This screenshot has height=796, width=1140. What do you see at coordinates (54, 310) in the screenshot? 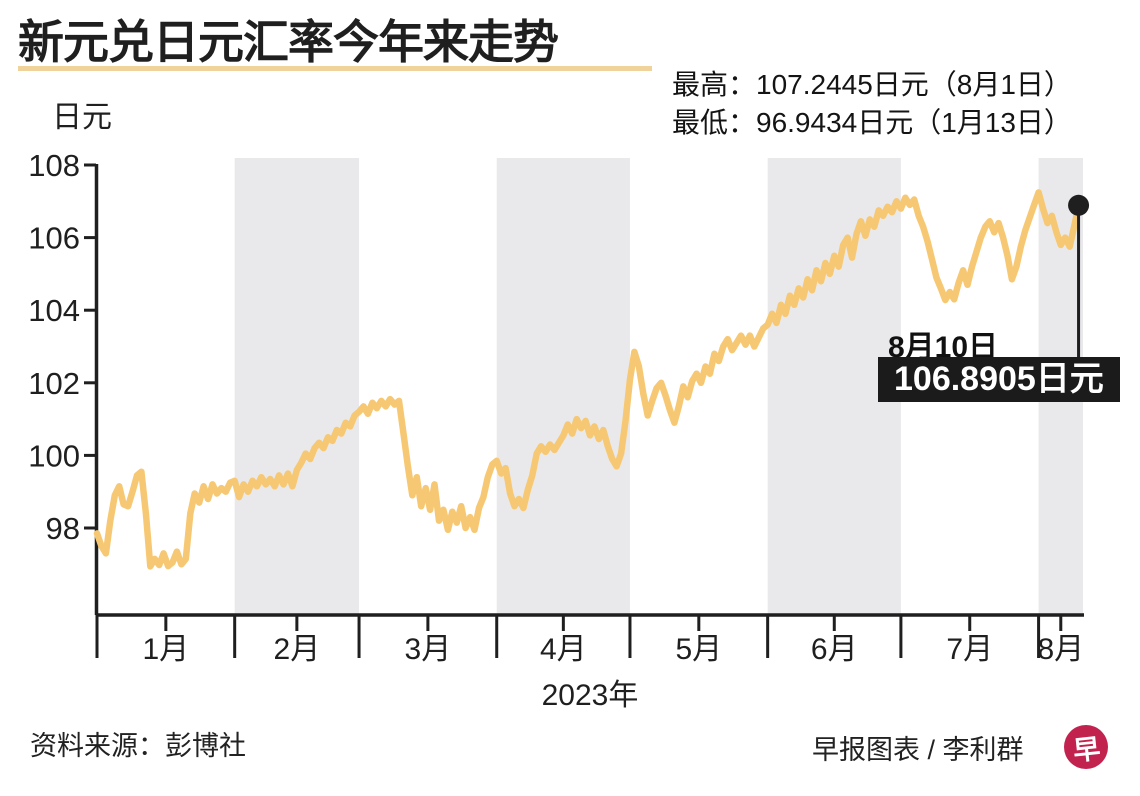
I see `y-tick-label: 104` at bounding box center [54, 310].